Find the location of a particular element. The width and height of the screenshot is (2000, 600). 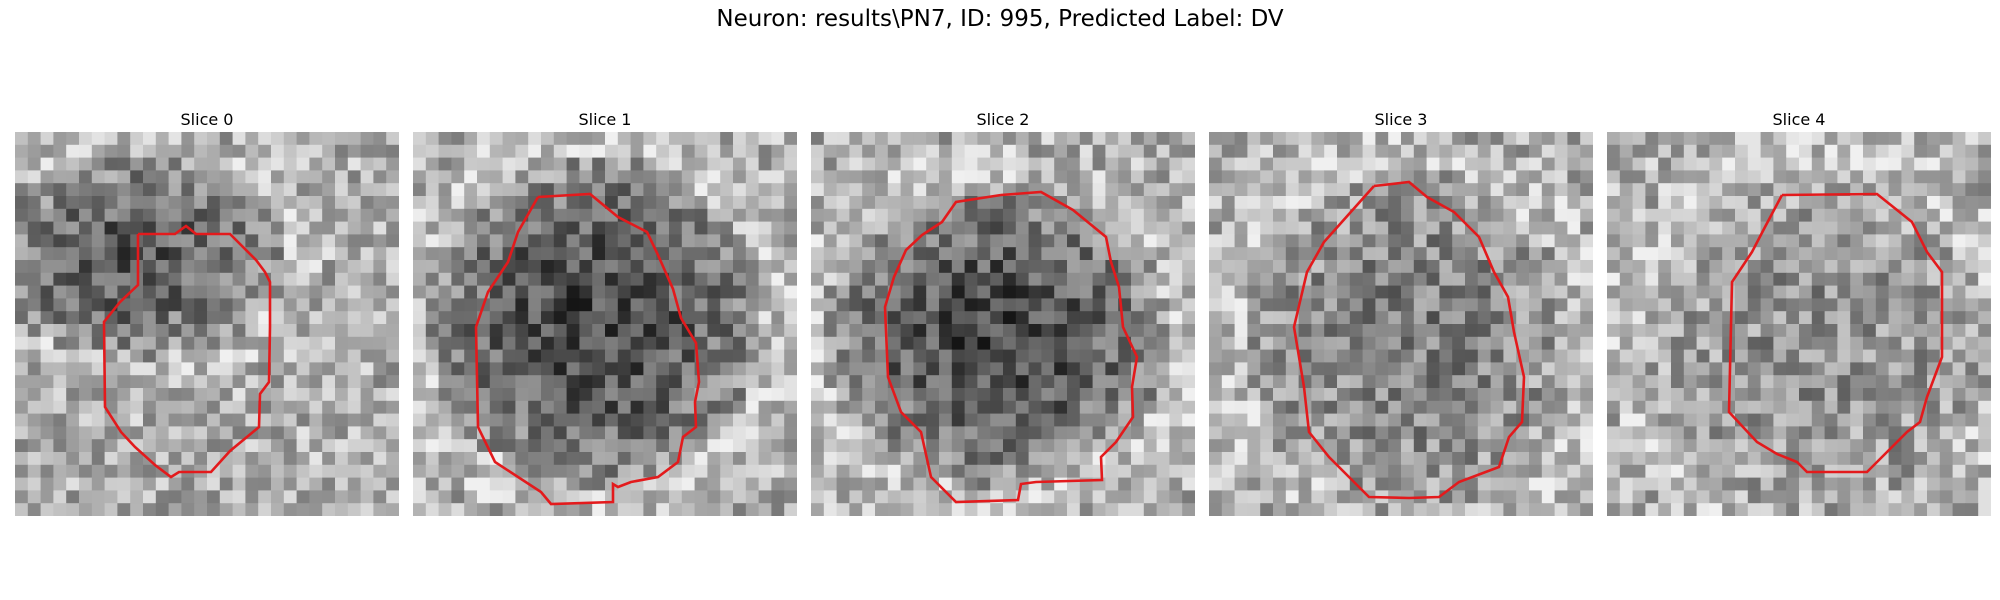

slice-panel-0: Slice 0 is located at coordinates (207, 312).